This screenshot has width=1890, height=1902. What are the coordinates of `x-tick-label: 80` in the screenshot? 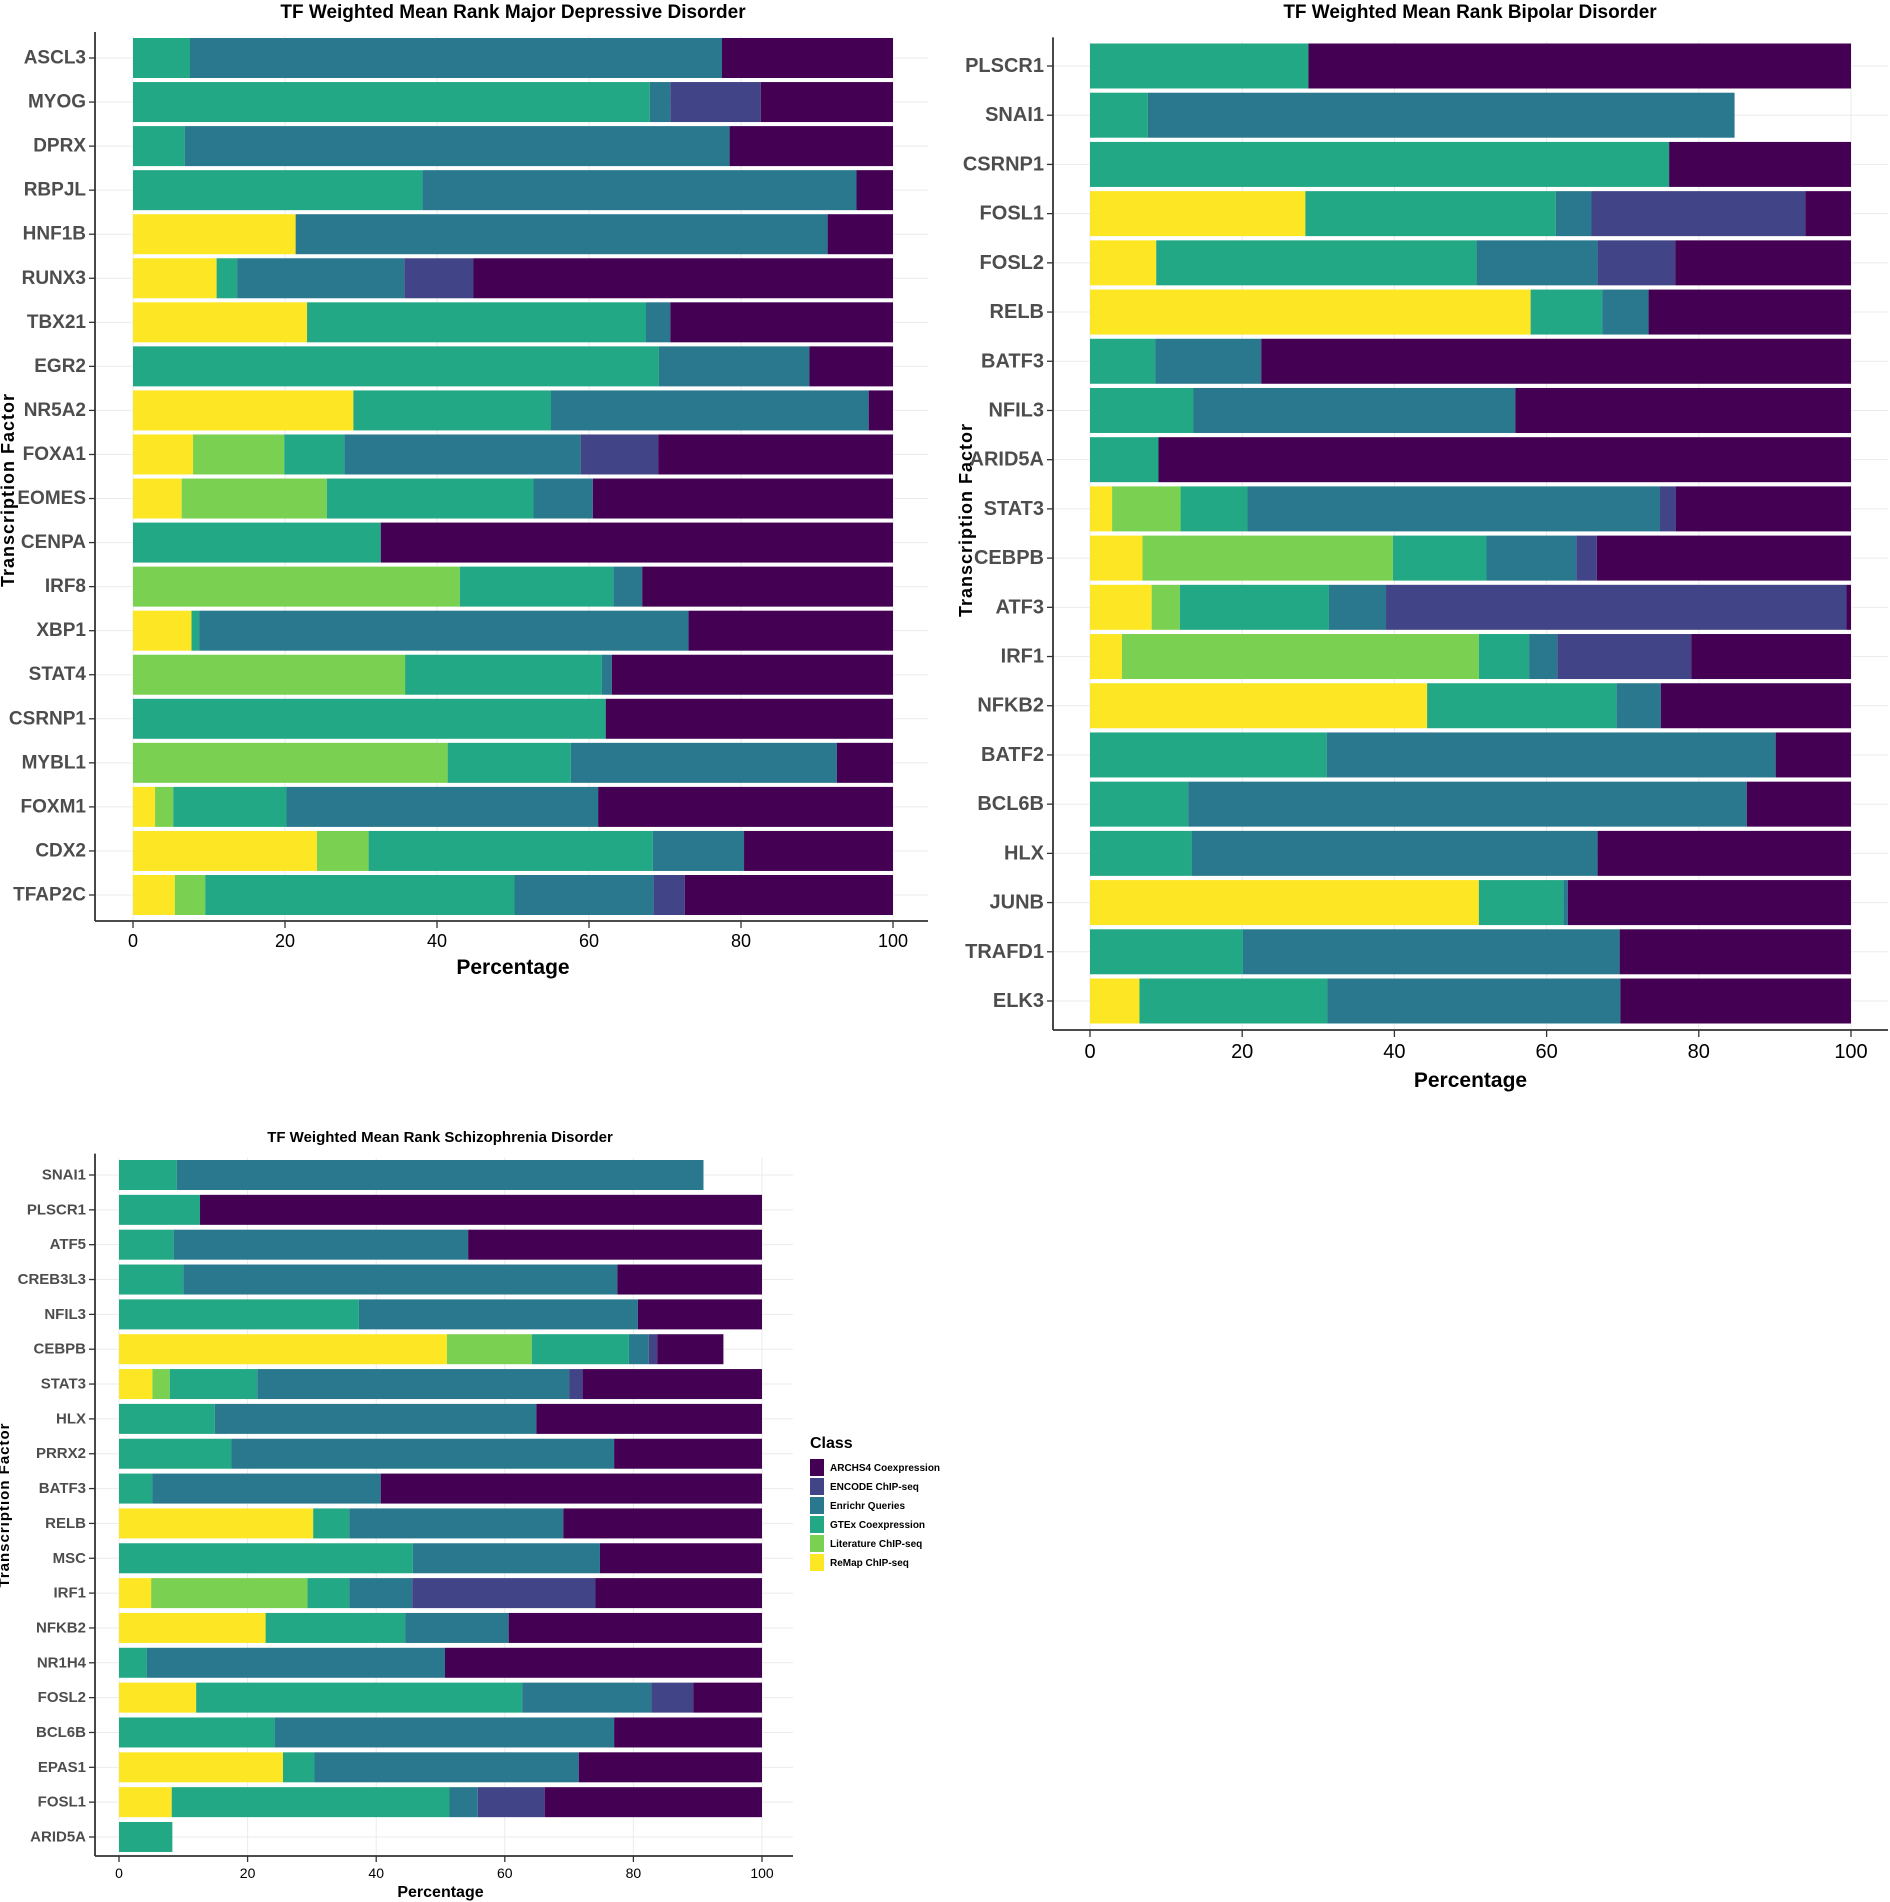 It's located at (1699, 1052).